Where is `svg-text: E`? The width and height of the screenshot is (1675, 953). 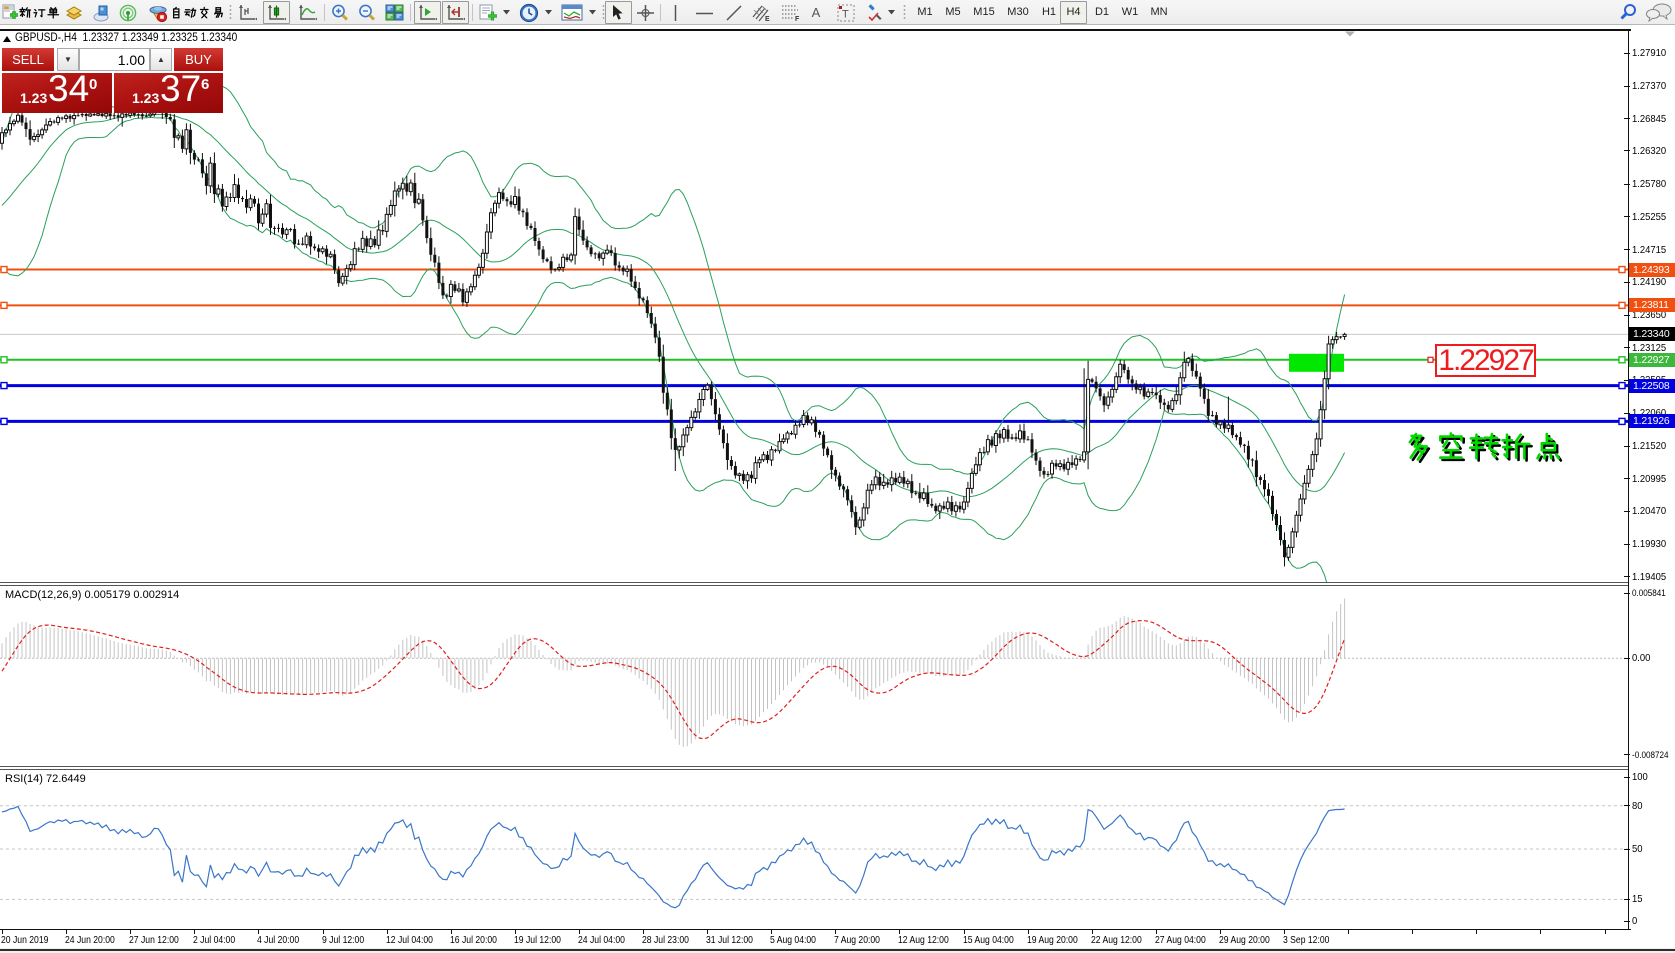 svg-text: E is located at coordinates (767, 19).